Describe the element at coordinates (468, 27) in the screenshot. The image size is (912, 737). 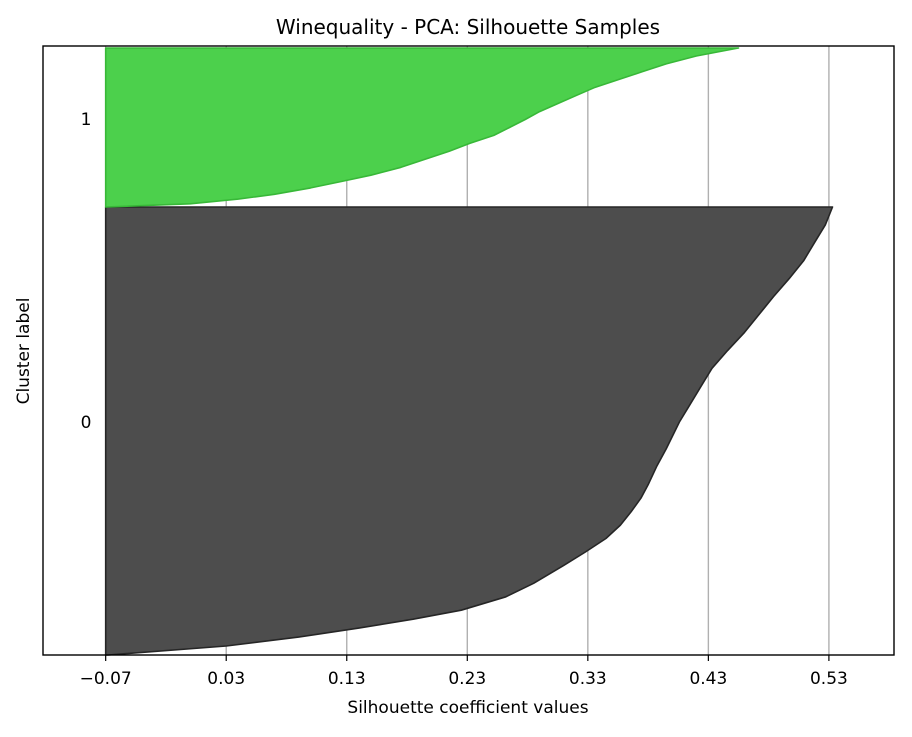
I see `chart-title: Winequality - PCA: Silhouette Samples` at that location.